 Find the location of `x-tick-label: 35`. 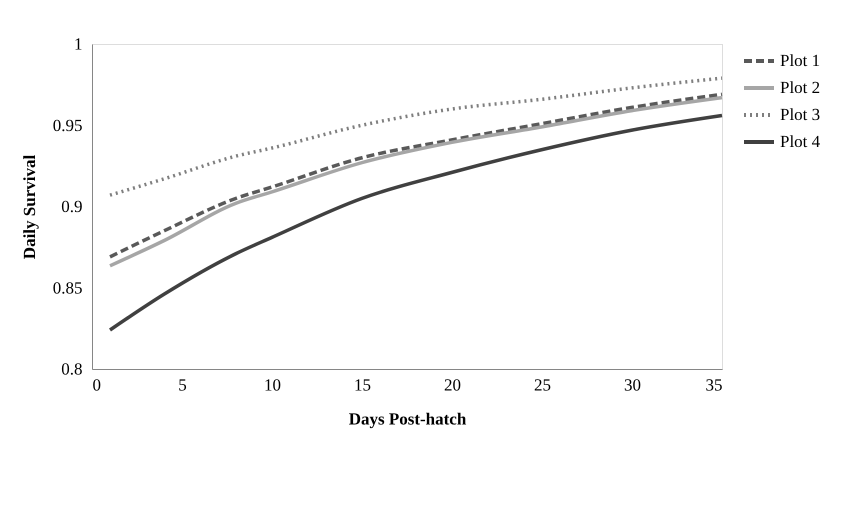

x-tick-label: 35 is located at coordinates (714, 385).